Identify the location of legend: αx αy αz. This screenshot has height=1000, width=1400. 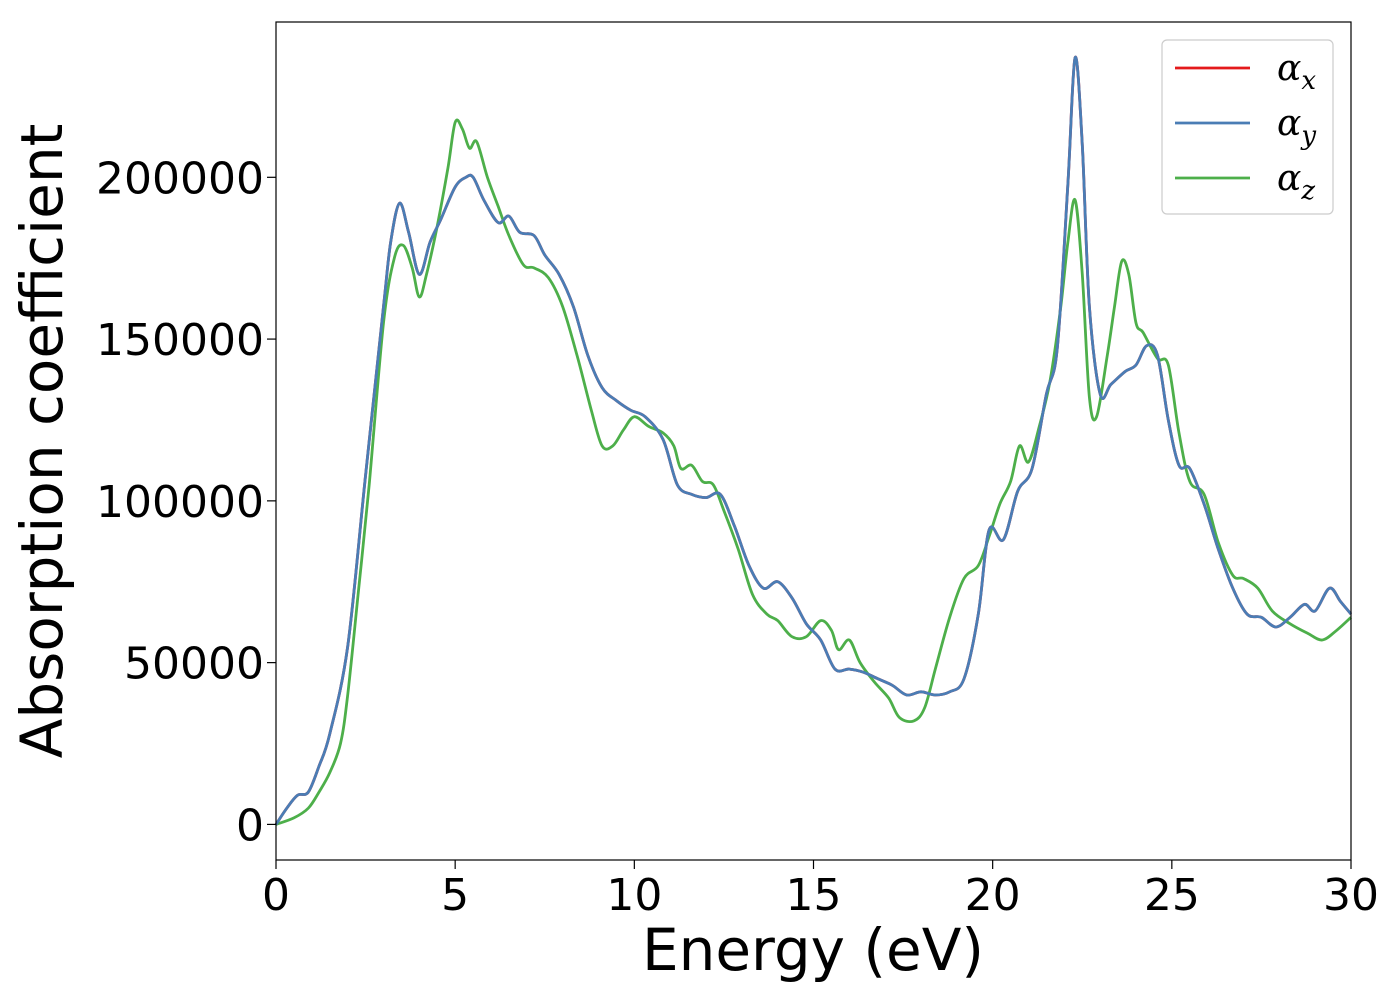
(1247, 127).